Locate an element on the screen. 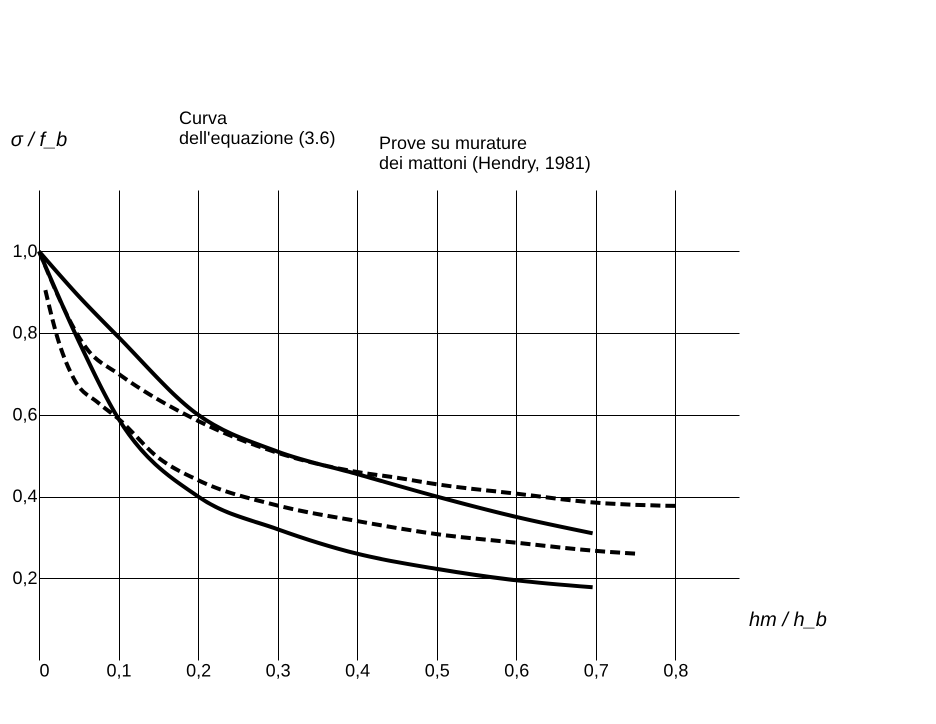 The height and width of the screenshot is (724, 936). x-tick-label: 0,4 is located at coordinates (357, 670).